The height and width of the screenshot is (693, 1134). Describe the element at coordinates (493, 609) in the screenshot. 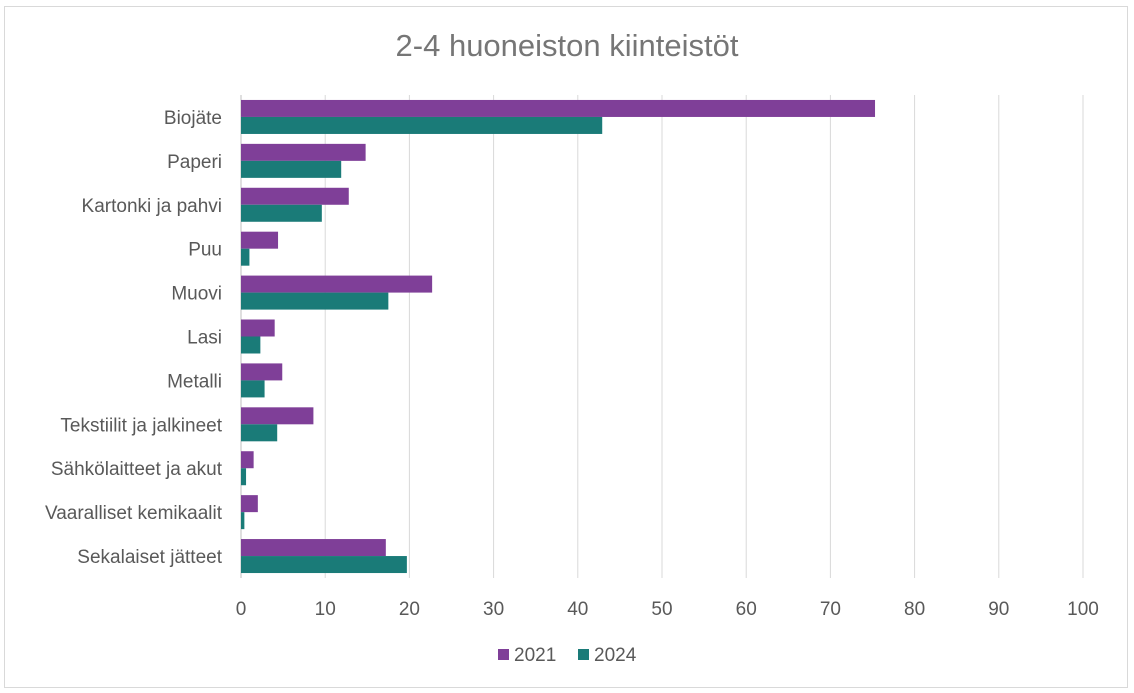

I see `x-tick-label: 30` at that location.